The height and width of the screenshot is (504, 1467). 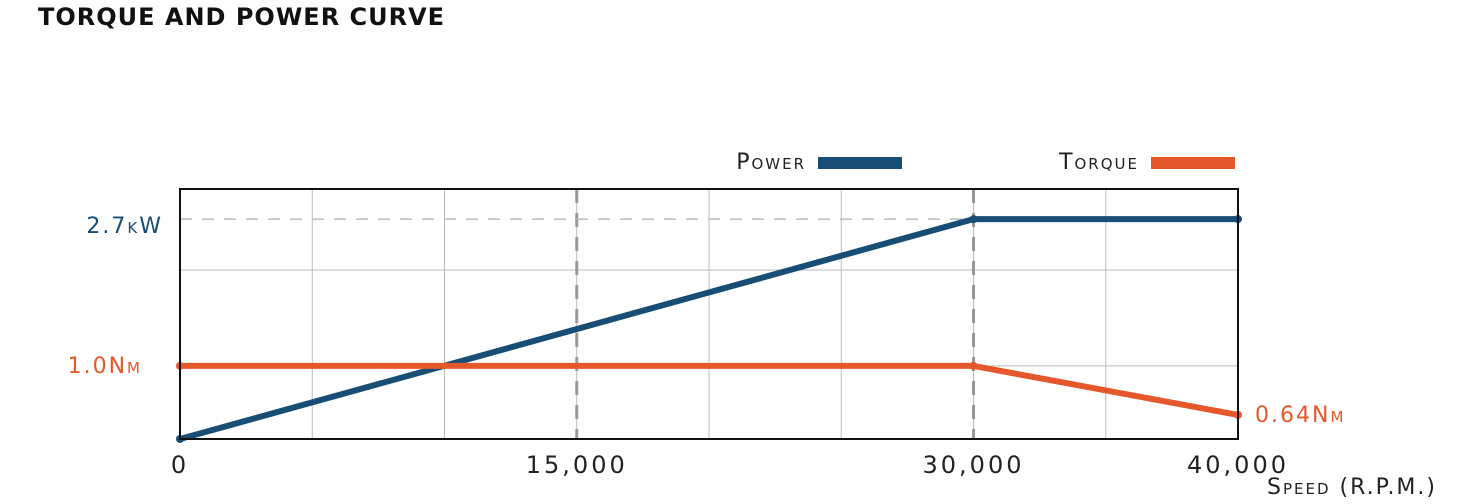 I want to click on chart-title: TORQUE AND POWER CURVE, so click(x=241, y=17).